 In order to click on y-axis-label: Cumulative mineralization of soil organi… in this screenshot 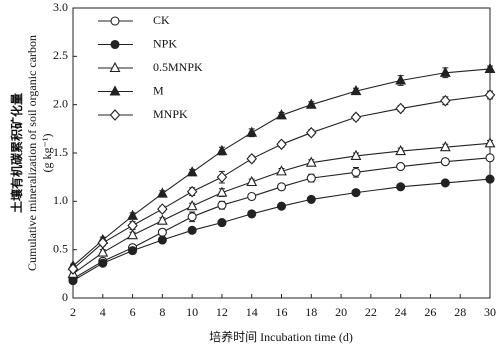, I will do `click(32, 153)`.